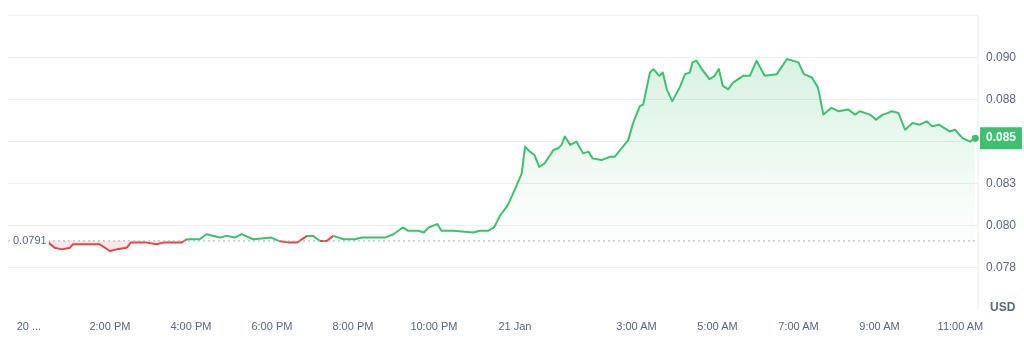 The height and width of the screenshot is (342, 1024). I want to click on x-tick-label: 7:00 AM, so click(798, 325).